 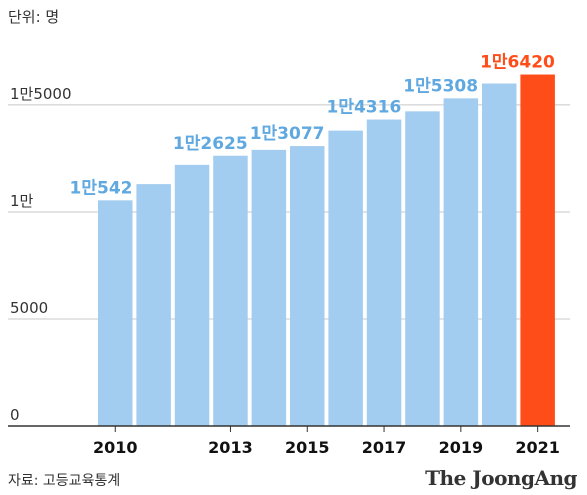 I want to click on unit-label: 단위: 명, so click(x=34, y=17).